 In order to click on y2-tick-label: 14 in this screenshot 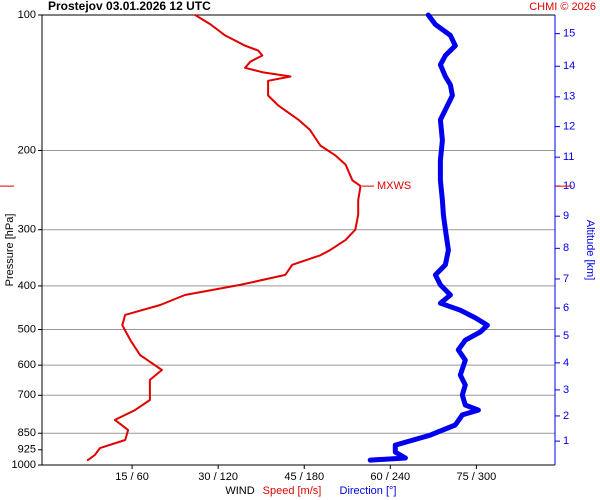, I will do `click(569, 66)`.